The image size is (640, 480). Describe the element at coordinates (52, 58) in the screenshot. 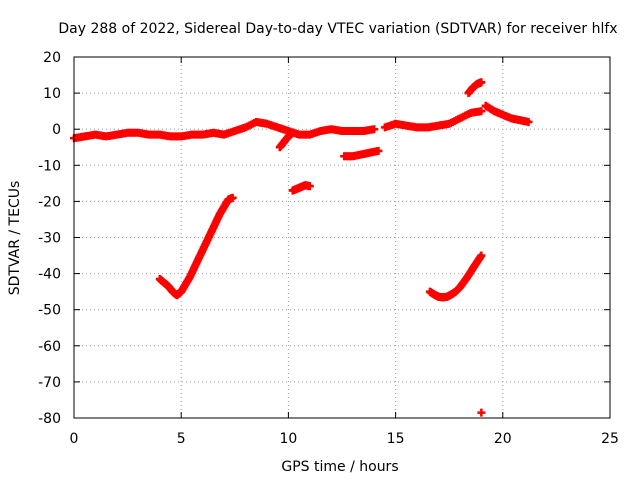

I see `y-tick-label: 20` at that location.